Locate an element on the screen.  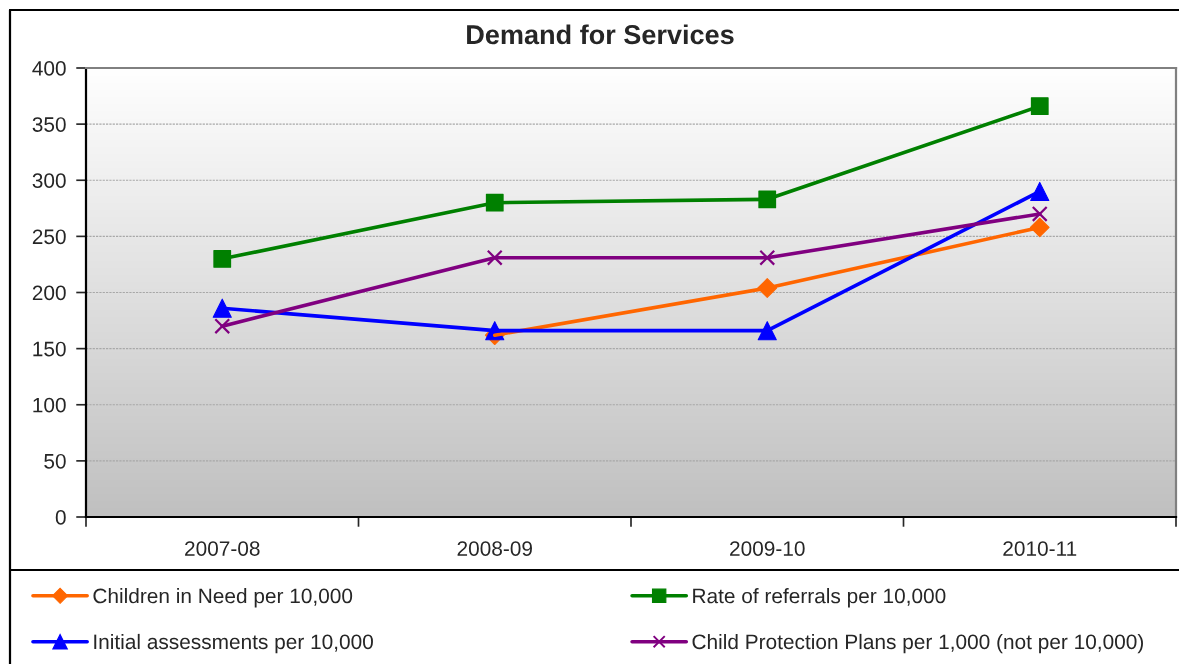
x-tick-label: 2009-10 is located at coordinates (767, 548).